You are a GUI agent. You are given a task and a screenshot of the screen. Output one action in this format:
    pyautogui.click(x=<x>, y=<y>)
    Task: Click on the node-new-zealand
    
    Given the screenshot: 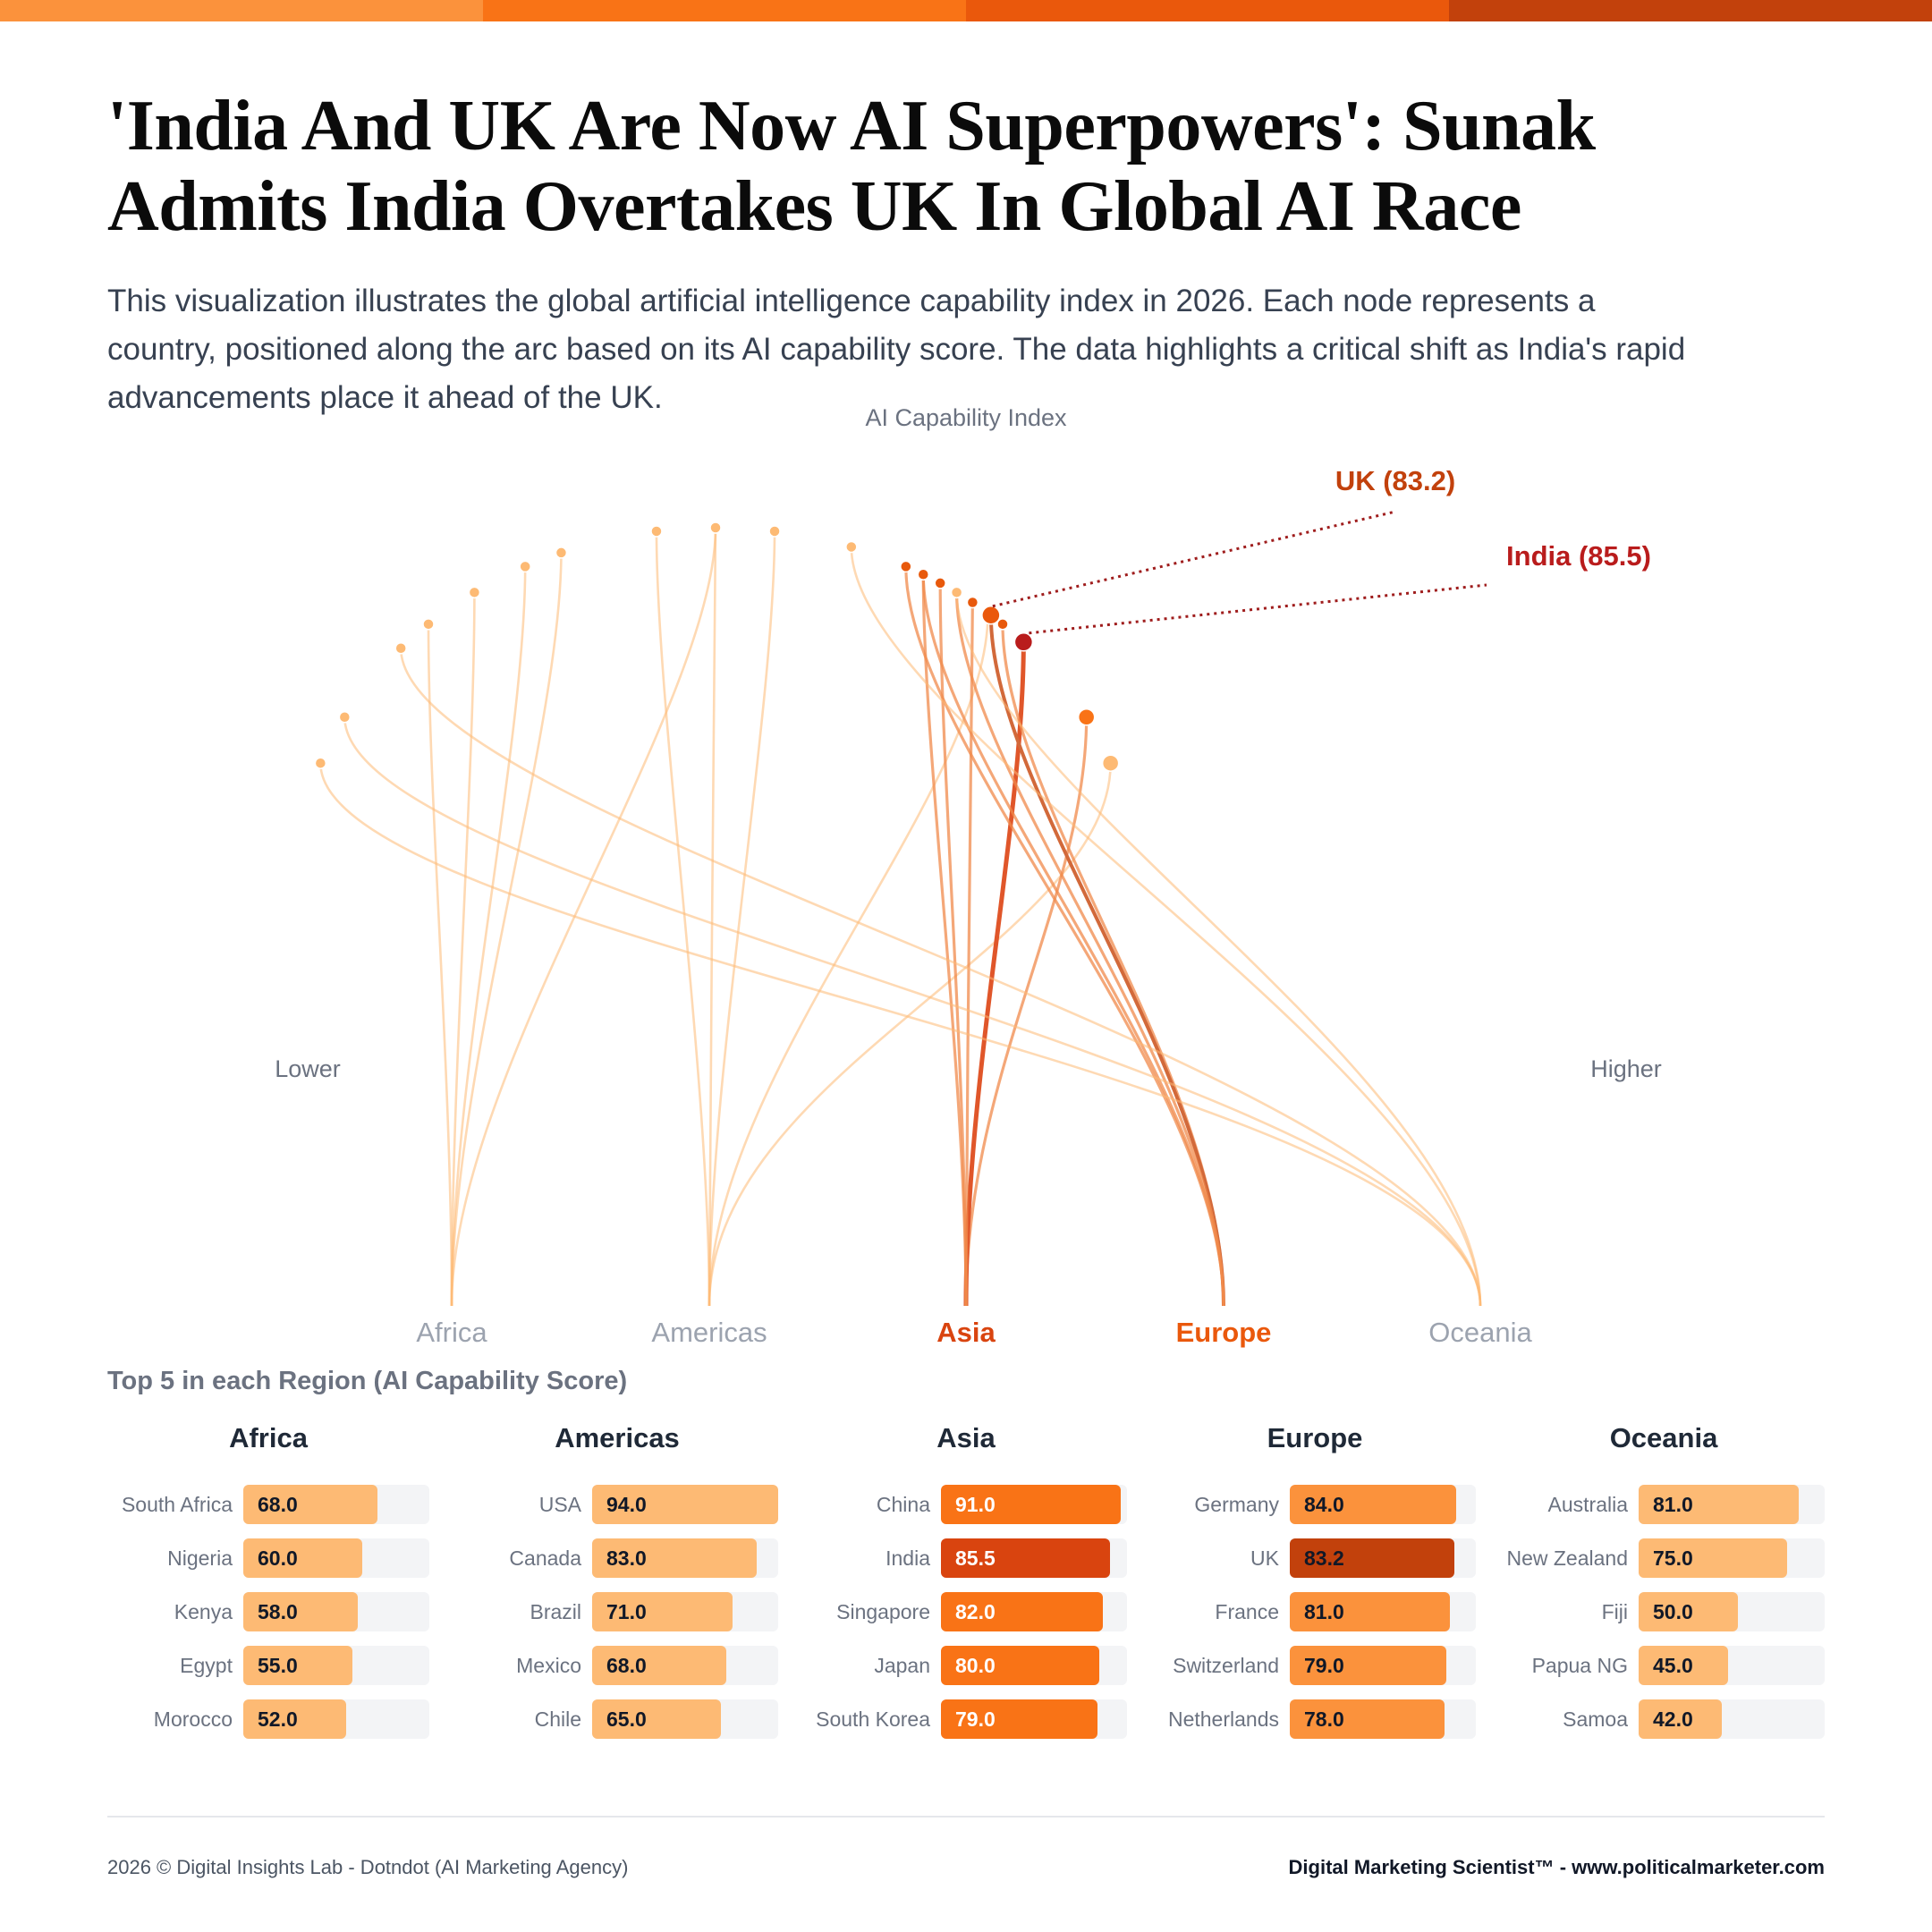 What is the action you would take?
    pyautogui.click(x=851, y=547)
    